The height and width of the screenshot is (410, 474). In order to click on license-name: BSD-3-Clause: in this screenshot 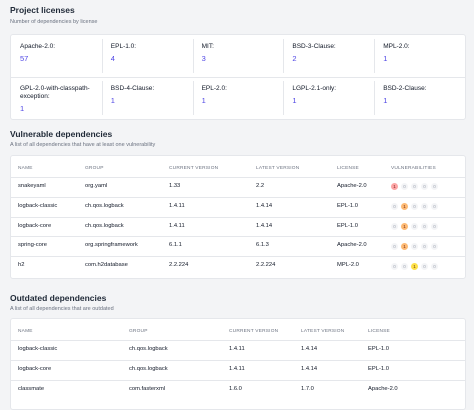, I will do `click(314, 46)`.